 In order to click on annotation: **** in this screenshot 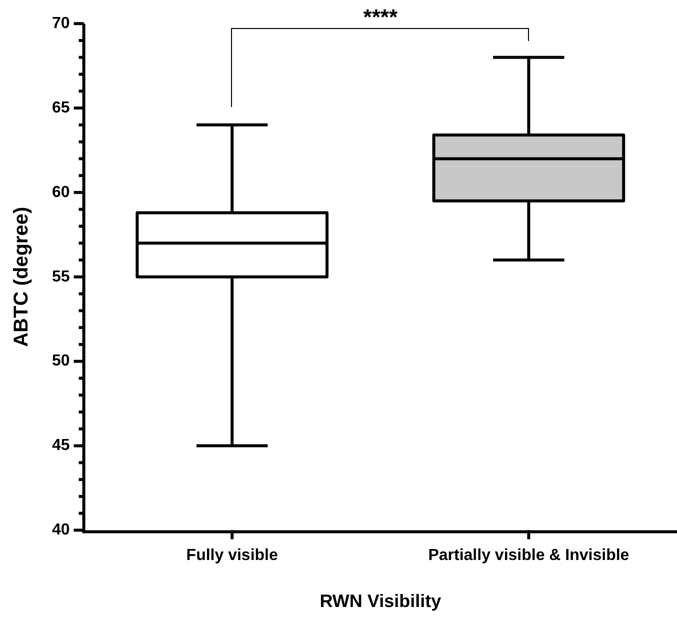, I will do `click(380, 17)`.